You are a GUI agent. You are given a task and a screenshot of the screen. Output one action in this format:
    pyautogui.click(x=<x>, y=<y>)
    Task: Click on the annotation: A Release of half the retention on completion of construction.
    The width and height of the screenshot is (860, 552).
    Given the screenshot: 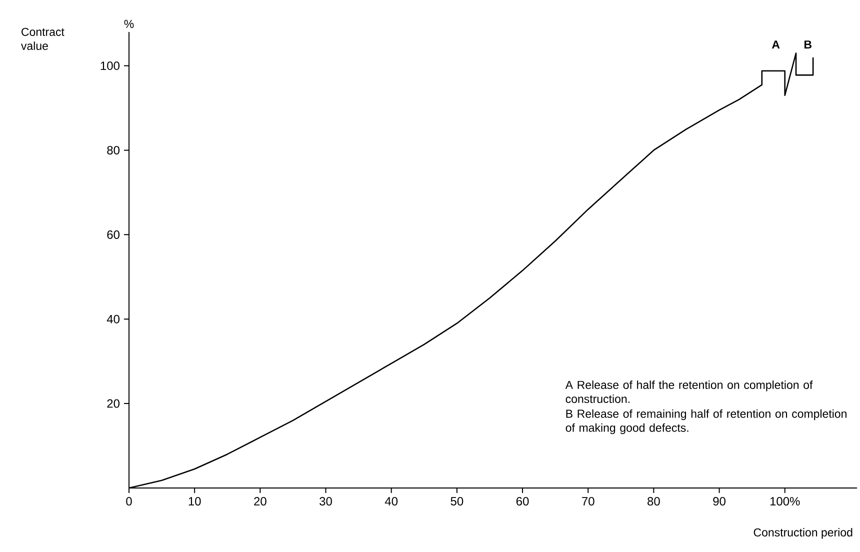 What is the action you would take?
    pyautogui.click(x=689, y=391)
    